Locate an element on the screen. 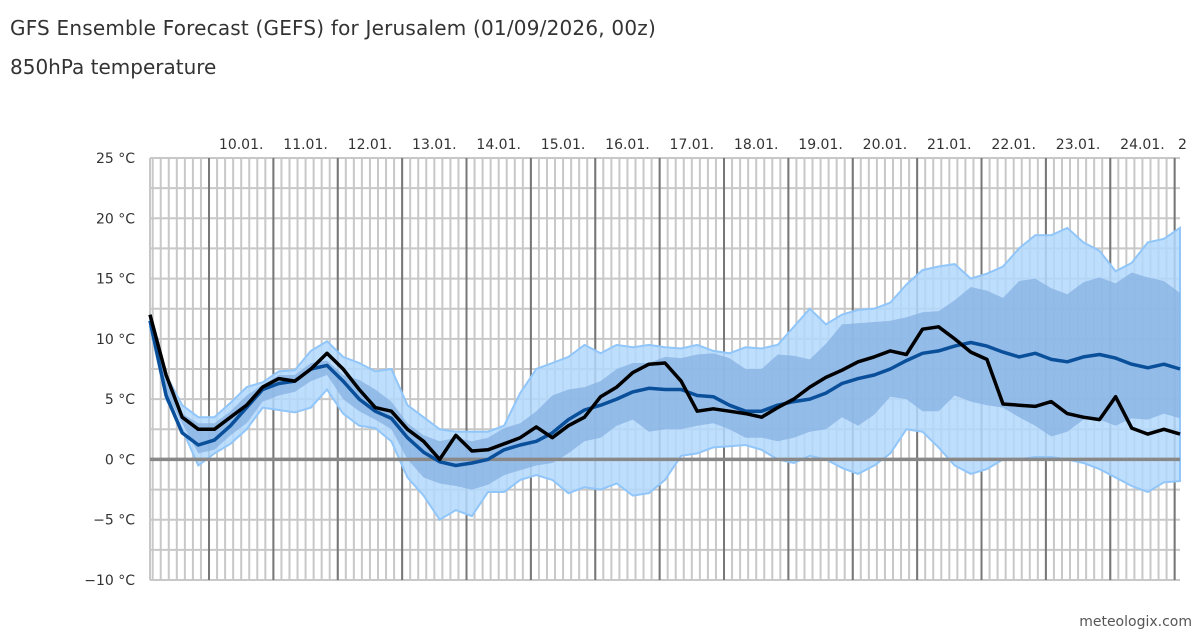 Image resolution: width=1200 pixels, height=640 pixels. x-day-label: 21.01. is located at coordinates (949, 145).